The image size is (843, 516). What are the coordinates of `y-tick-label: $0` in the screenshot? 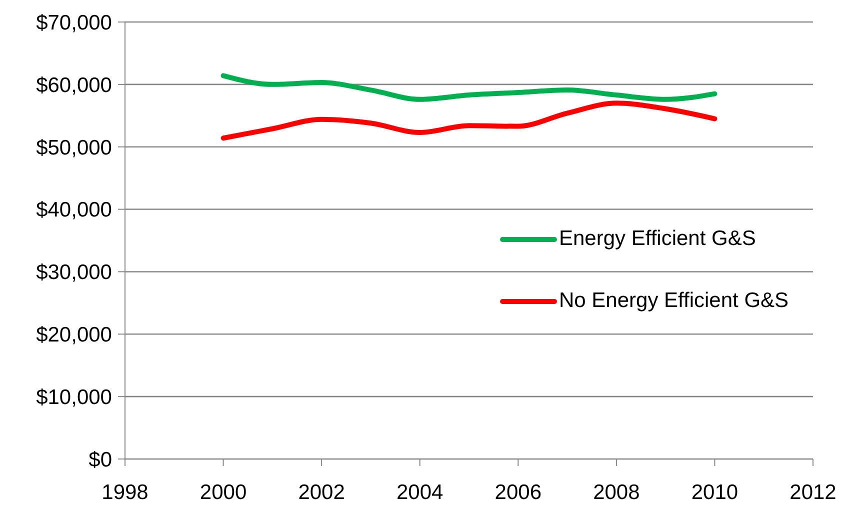 It's located at (100, 460).